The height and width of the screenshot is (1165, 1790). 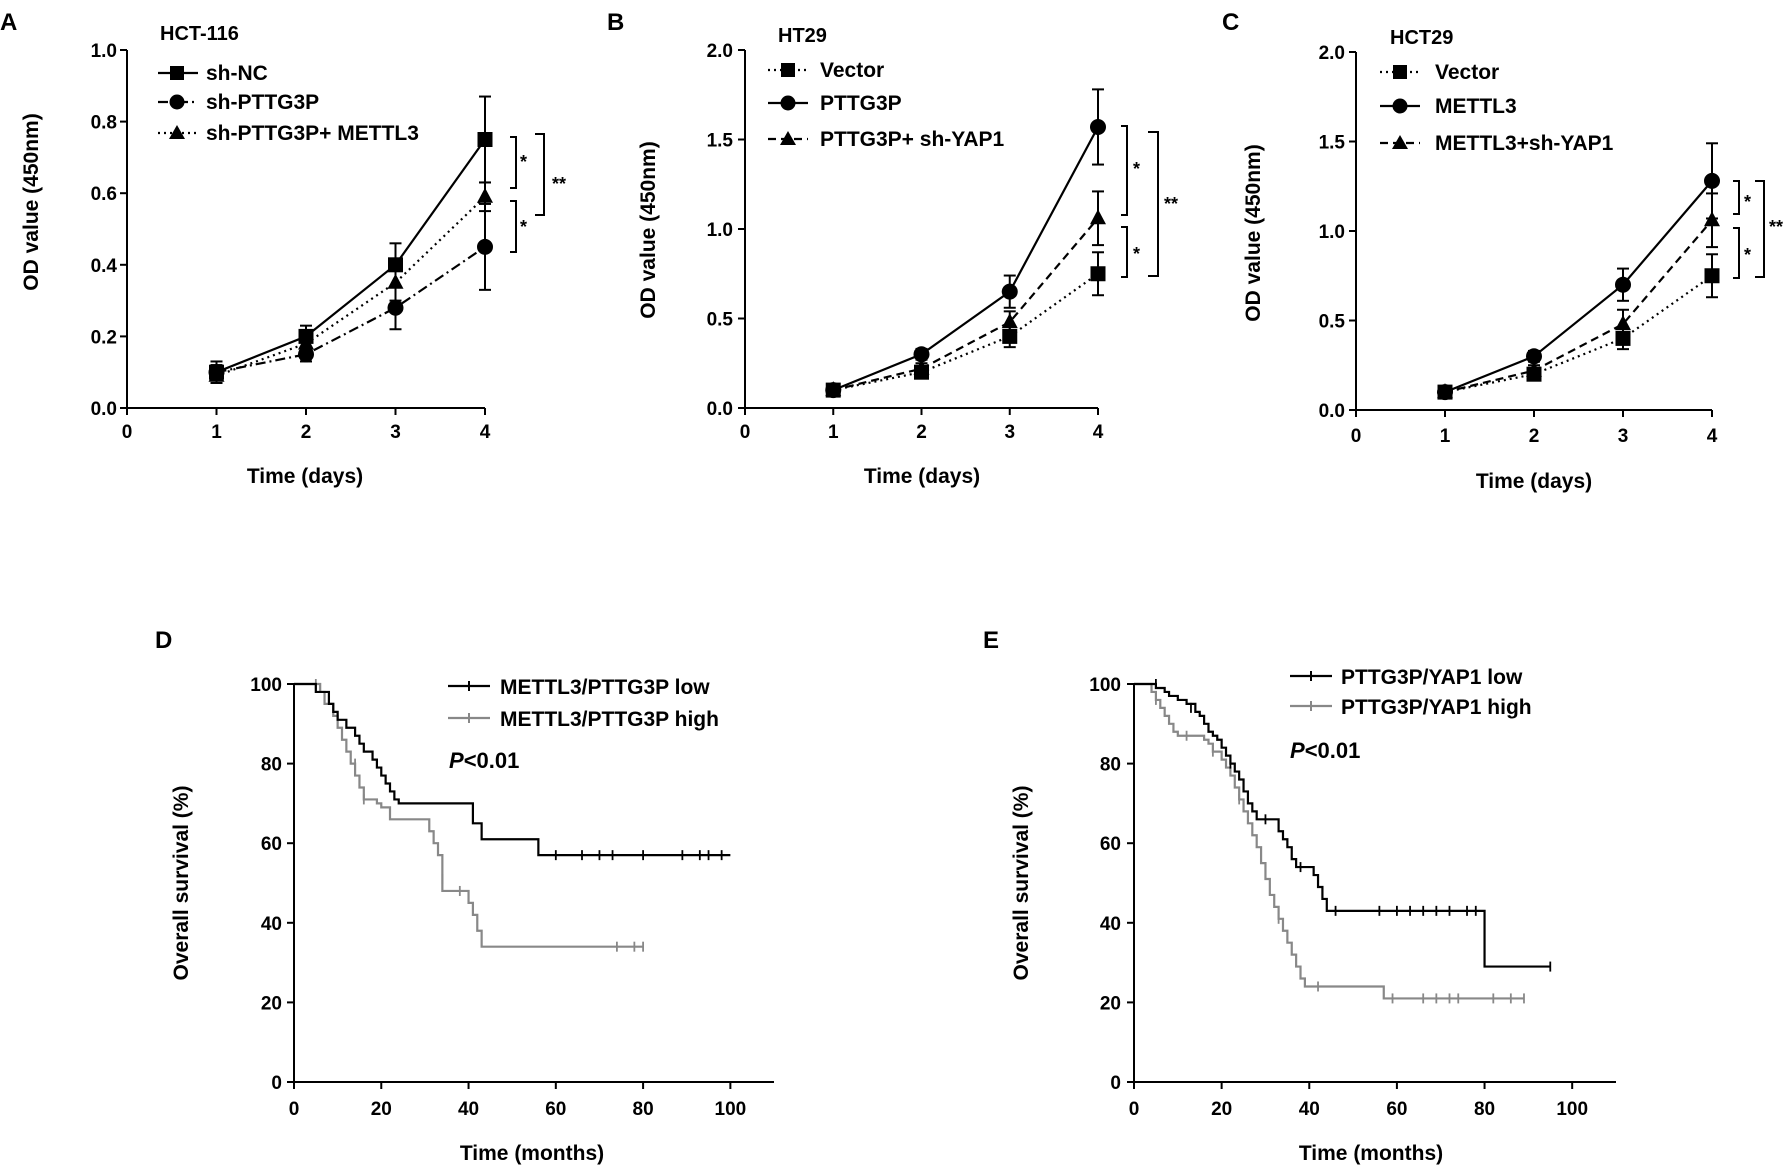 What do you see at coordinates (1110, 844) in the screenshot?
I see `y-tick-label-e: 60` at bounding box center [1110, 844].